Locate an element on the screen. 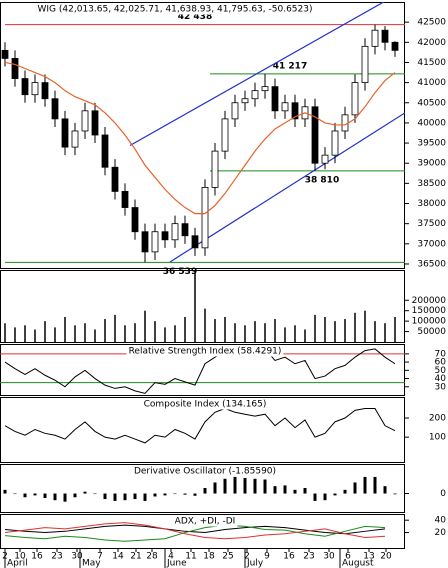  x-tick-label: 18 is located at coordinates (209, 557).